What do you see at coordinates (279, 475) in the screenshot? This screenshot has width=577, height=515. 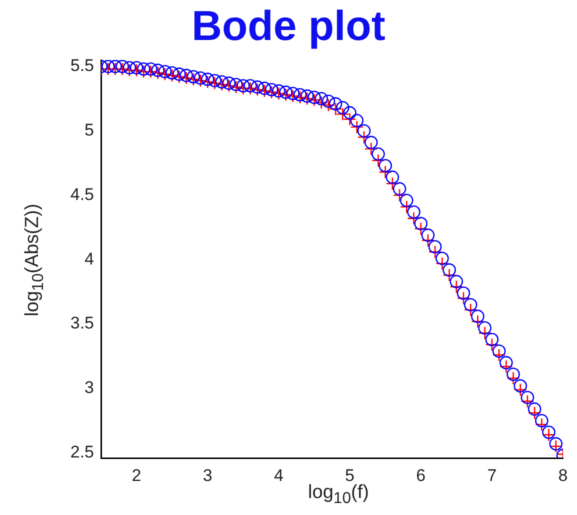 I see `x-tick-label: 4` at bounding box center [279, 475].